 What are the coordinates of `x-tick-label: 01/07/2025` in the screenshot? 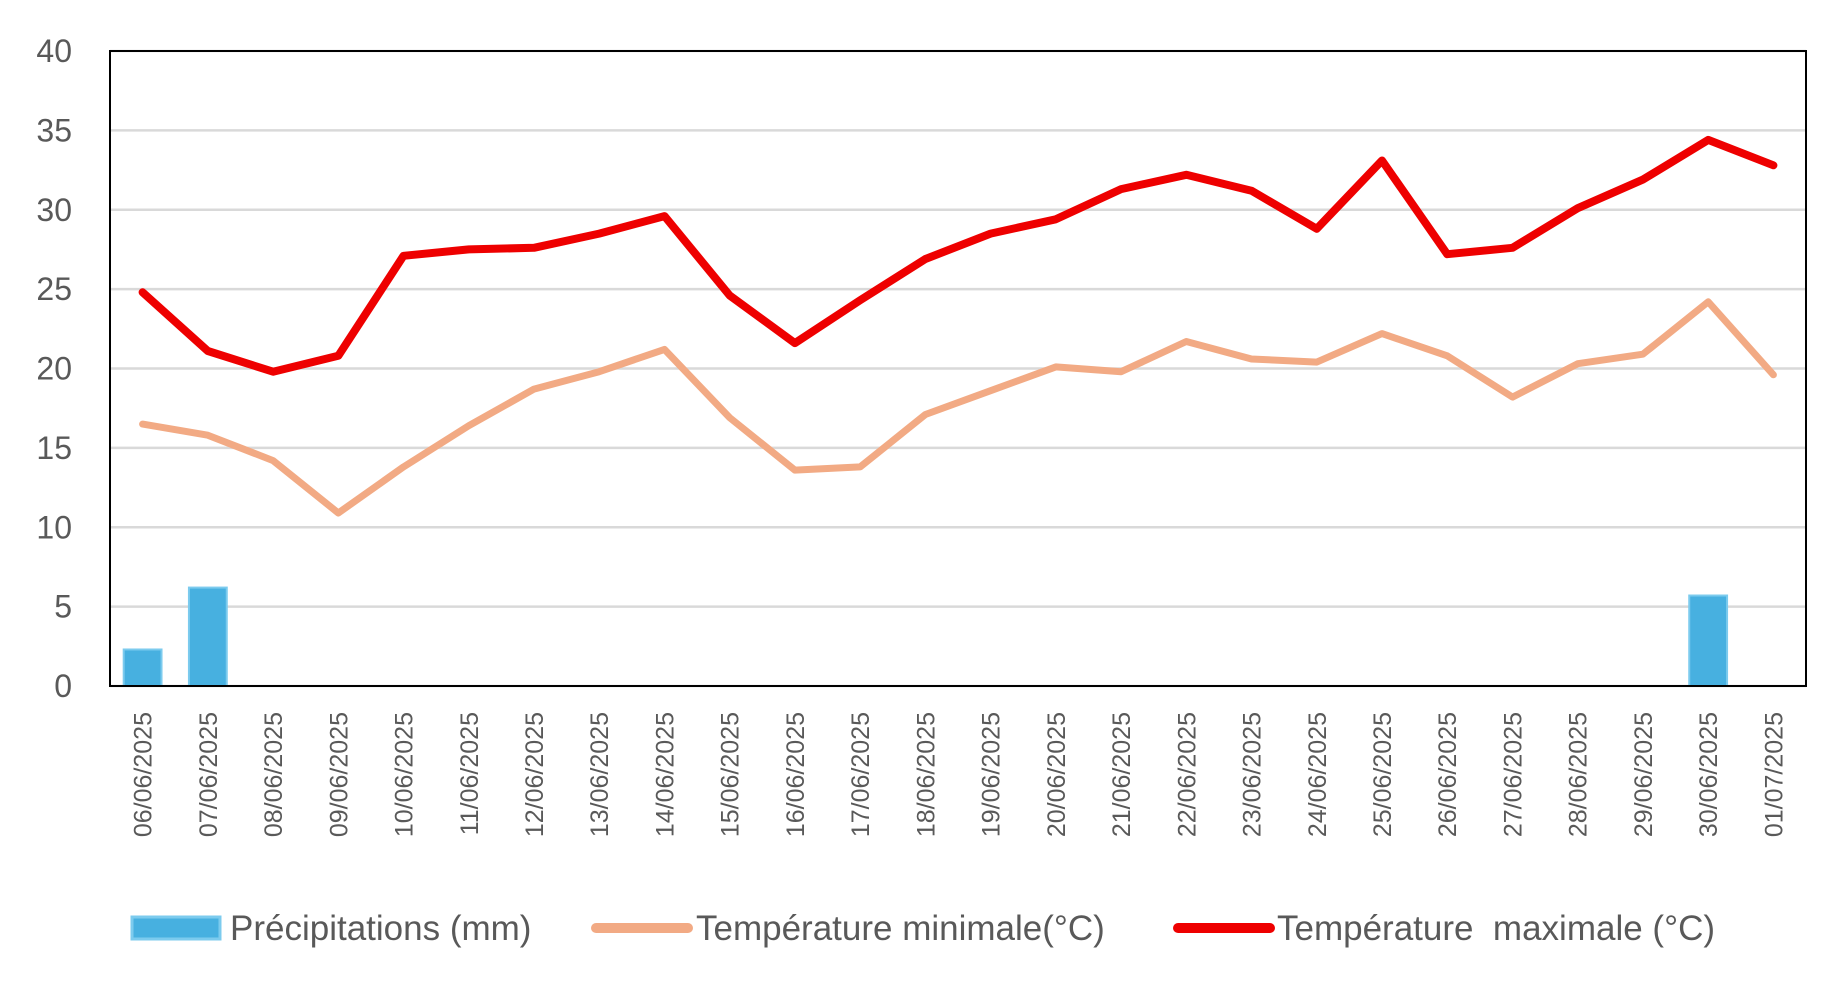 It's located at (1774, 774).